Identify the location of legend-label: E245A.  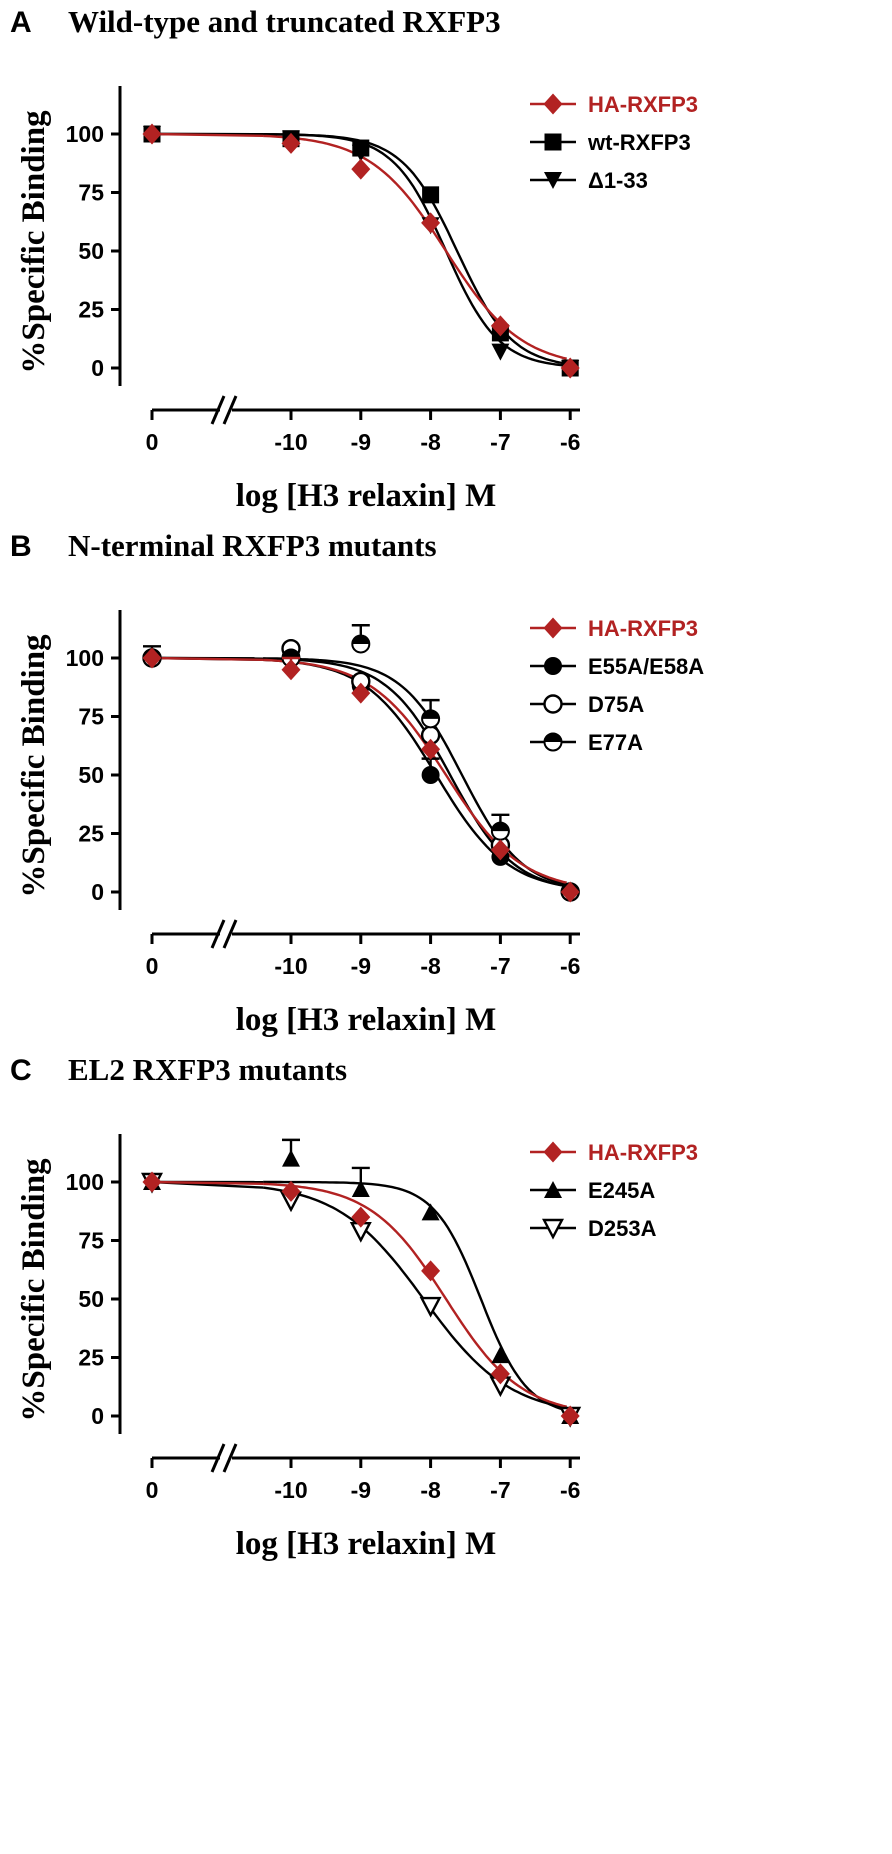
(621, 1190).